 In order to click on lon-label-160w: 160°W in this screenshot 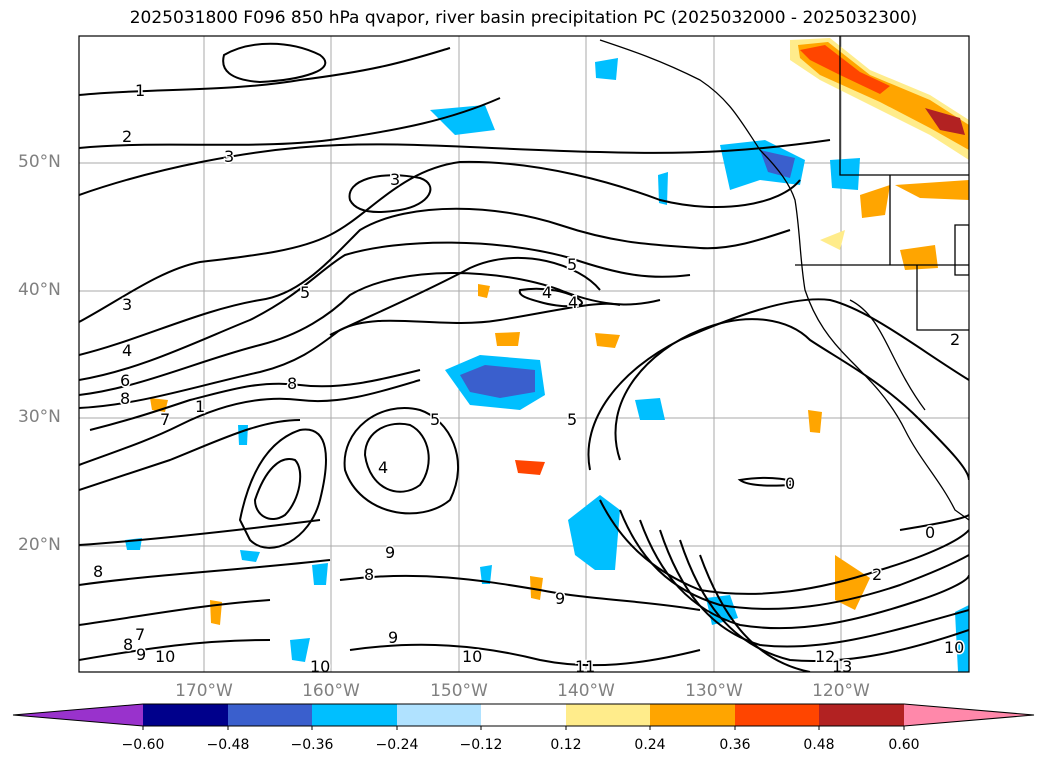, I will do `click(331, 691)`.